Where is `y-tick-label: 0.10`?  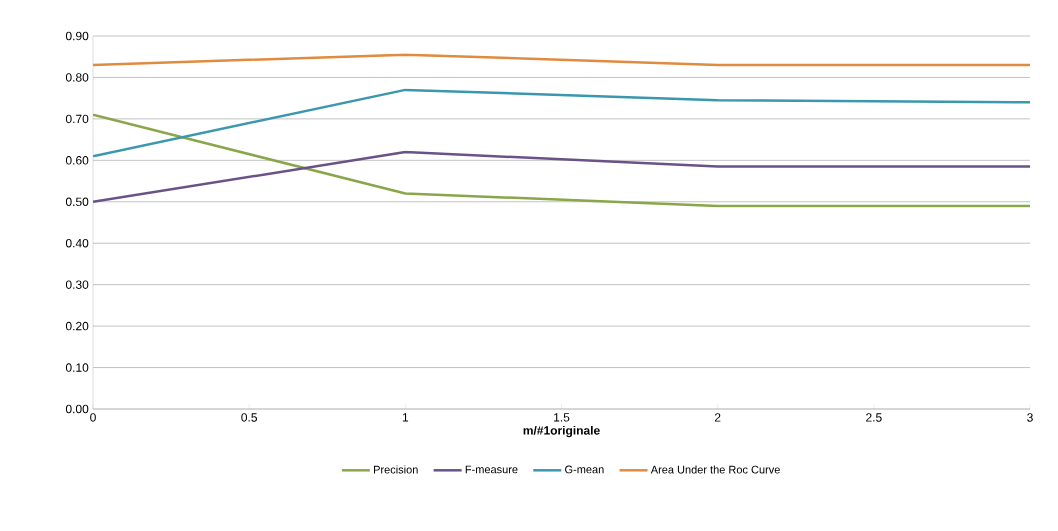
y-tick-label: 0.10 is located at coordinates (77, 367).